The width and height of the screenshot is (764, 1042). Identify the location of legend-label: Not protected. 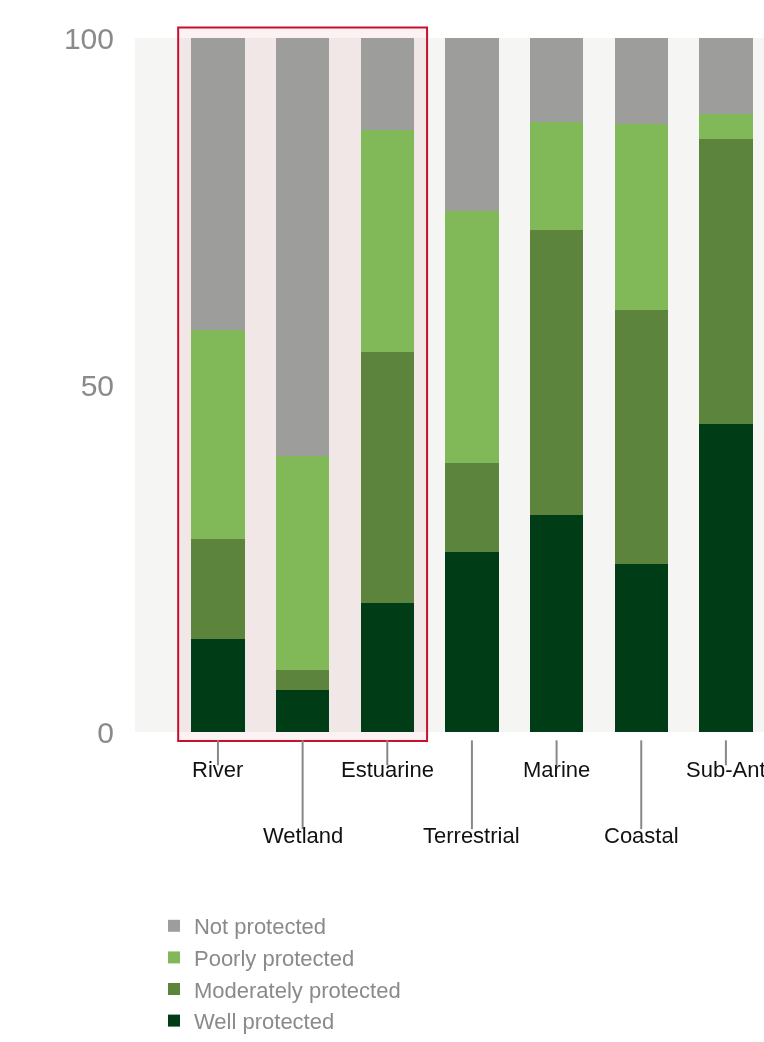
(260, 927).